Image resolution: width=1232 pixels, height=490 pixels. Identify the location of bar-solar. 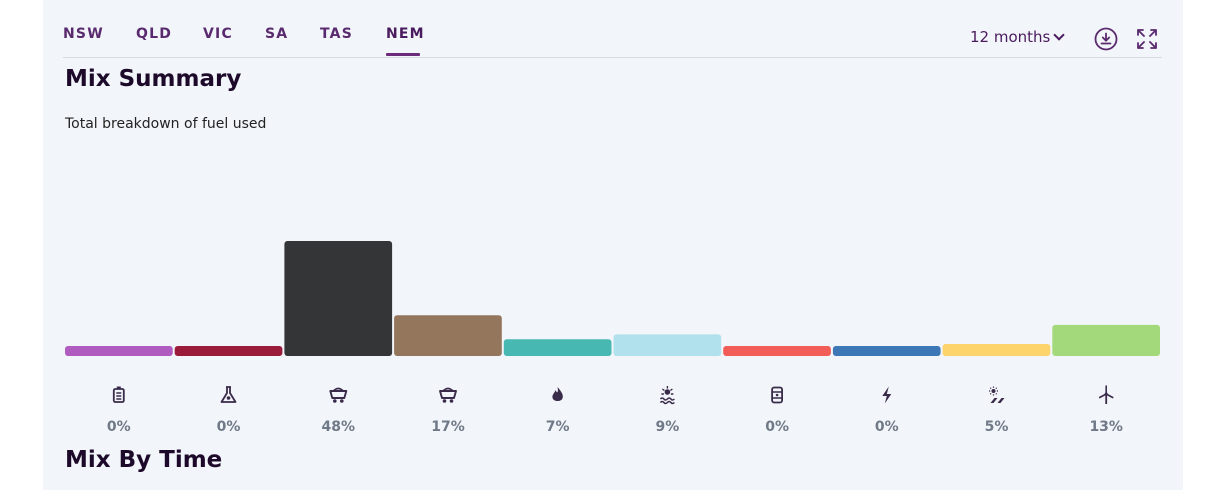
(996, 350).